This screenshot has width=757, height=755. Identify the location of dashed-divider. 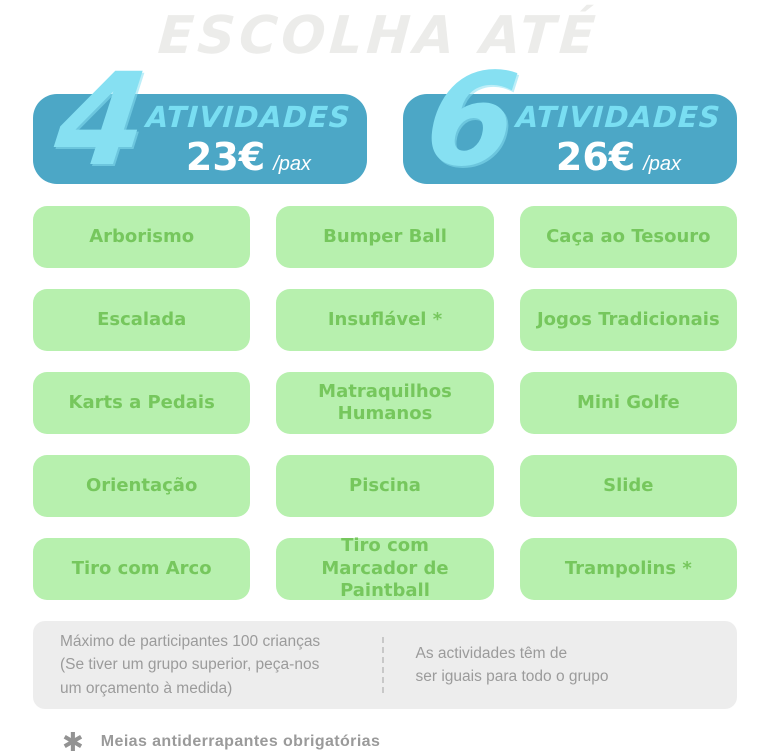
(382, 665).